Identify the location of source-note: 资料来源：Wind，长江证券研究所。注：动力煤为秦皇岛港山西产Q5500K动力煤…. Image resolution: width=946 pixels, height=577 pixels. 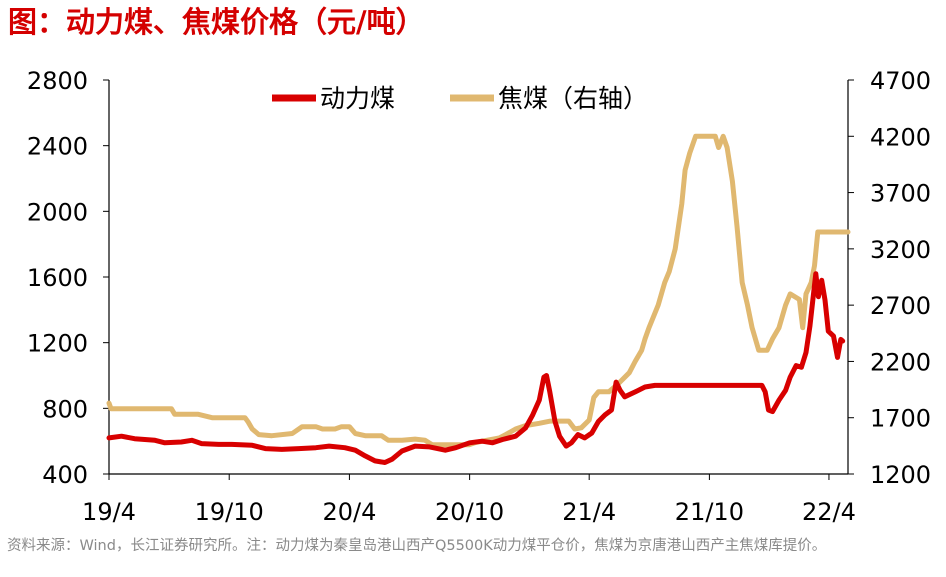
(417, 546).